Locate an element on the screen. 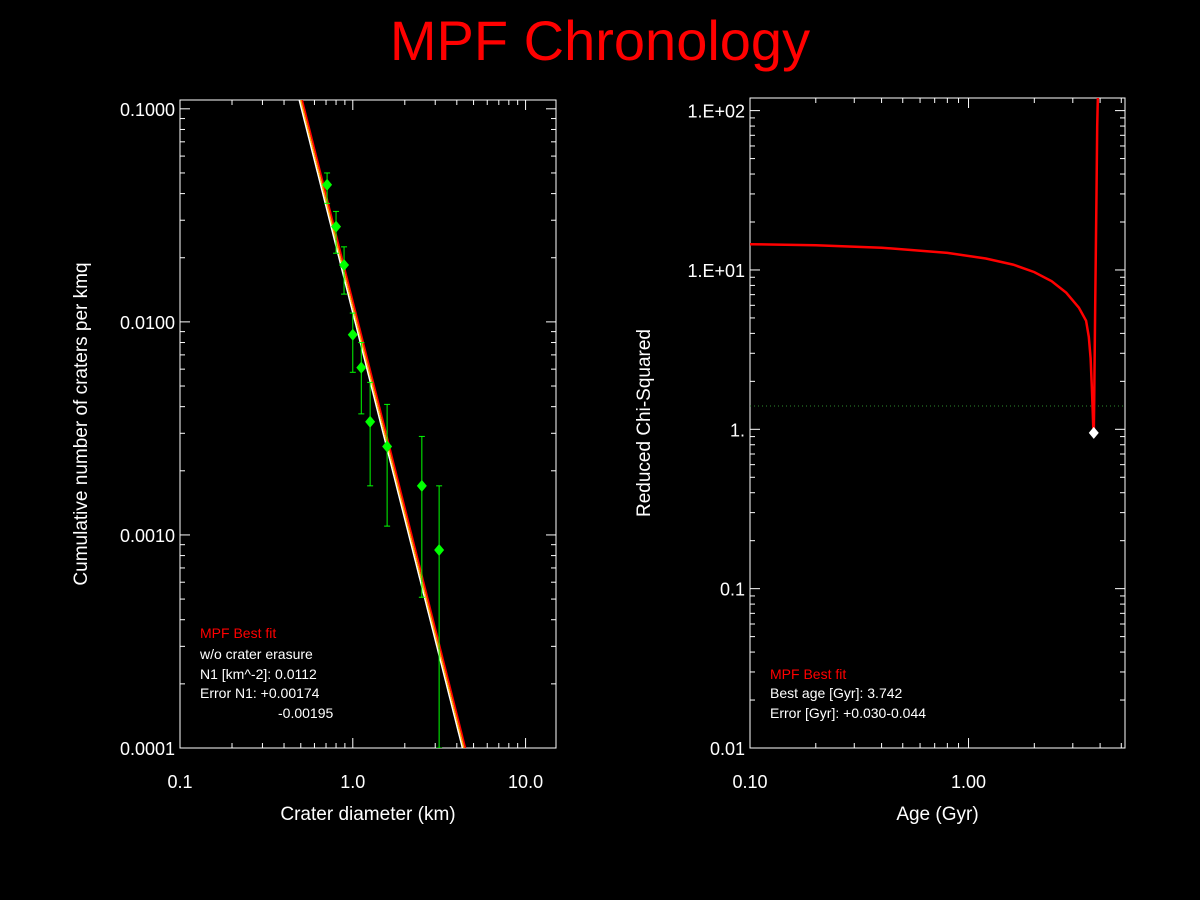  y-tick-label: 0.0001 is located at coordinates (147, 749).